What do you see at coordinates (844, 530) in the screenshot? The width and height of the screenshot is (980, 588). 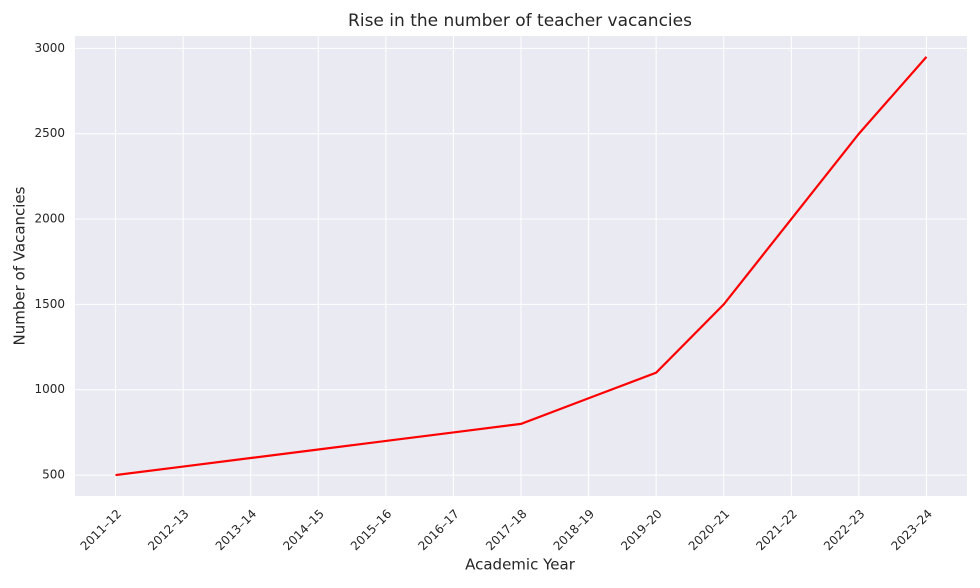 I see `x-tick-label: 2022–23` at bounding box center [844, 530].